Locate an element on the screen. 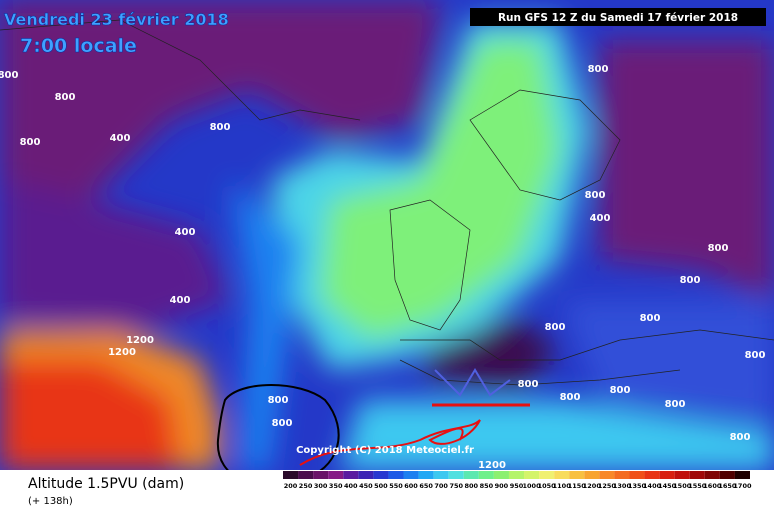  hand-zigzag is located at coordinates (472, 382).